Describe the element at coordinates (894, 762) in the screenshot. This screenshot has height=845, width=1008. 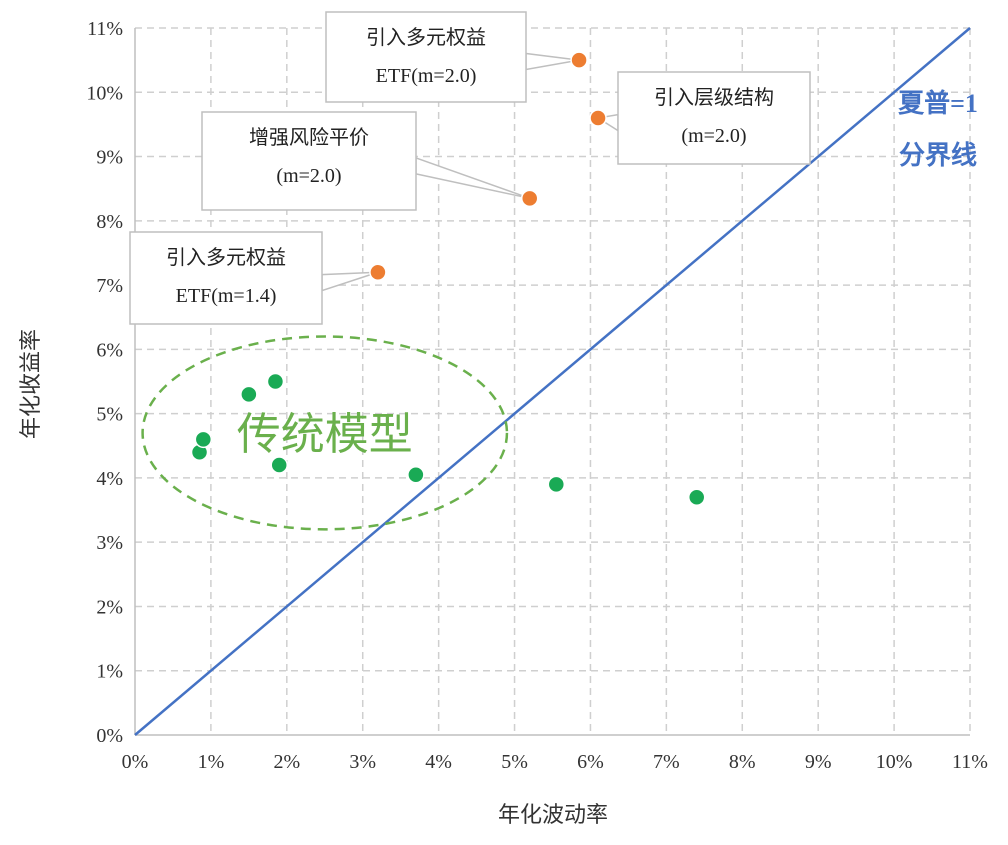
I see `x-tick-label: 10%` at that location.